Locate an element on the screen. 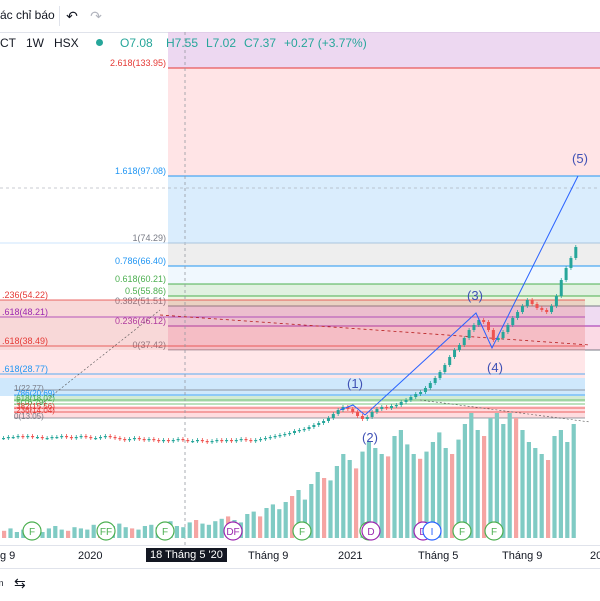 The image size is (600, 601). fib-level-label: .618(48.21) is located at coordinates (25, 312).